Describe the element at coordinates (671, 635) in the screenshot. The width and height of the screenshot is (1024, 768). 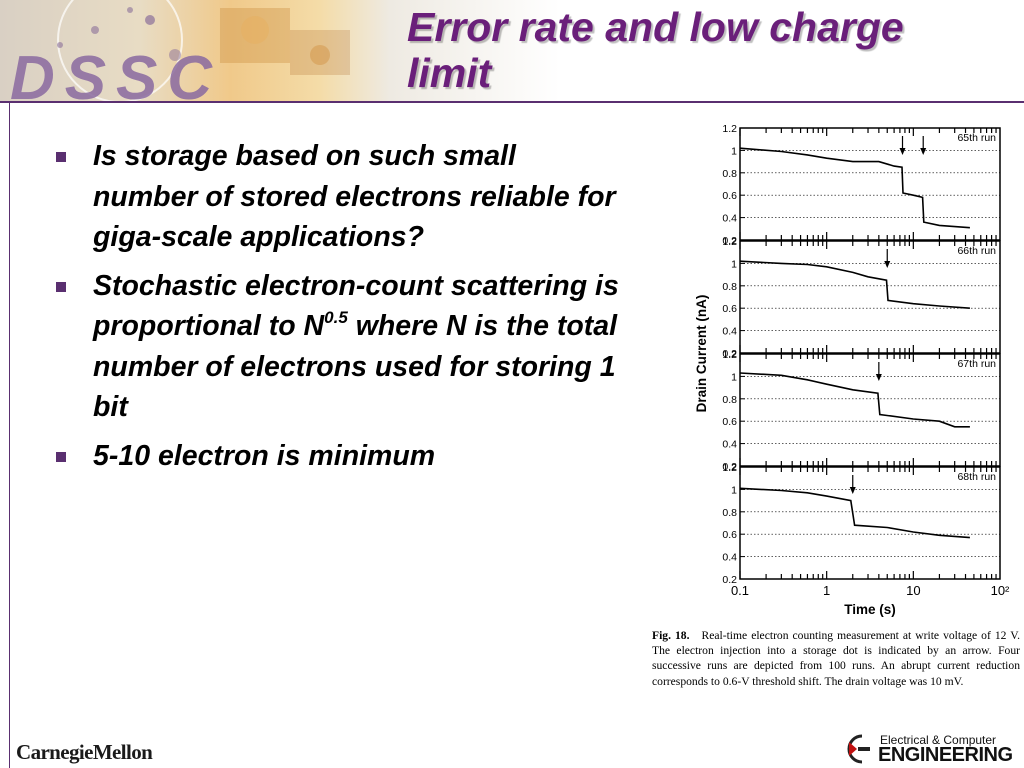
I see `caption-label: Fig. 18.` at that location.